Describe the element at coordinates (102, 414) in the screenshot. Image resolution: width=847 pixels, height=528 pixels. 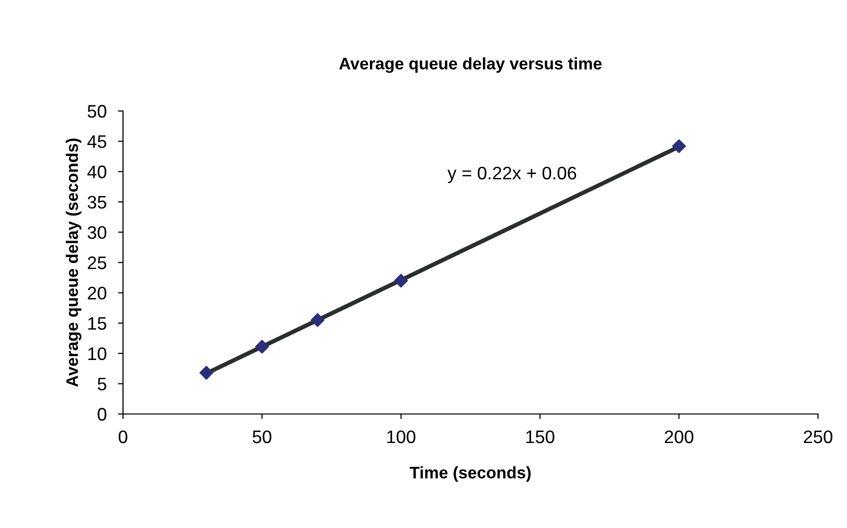
I see `y-tick-label: 0` at that location.